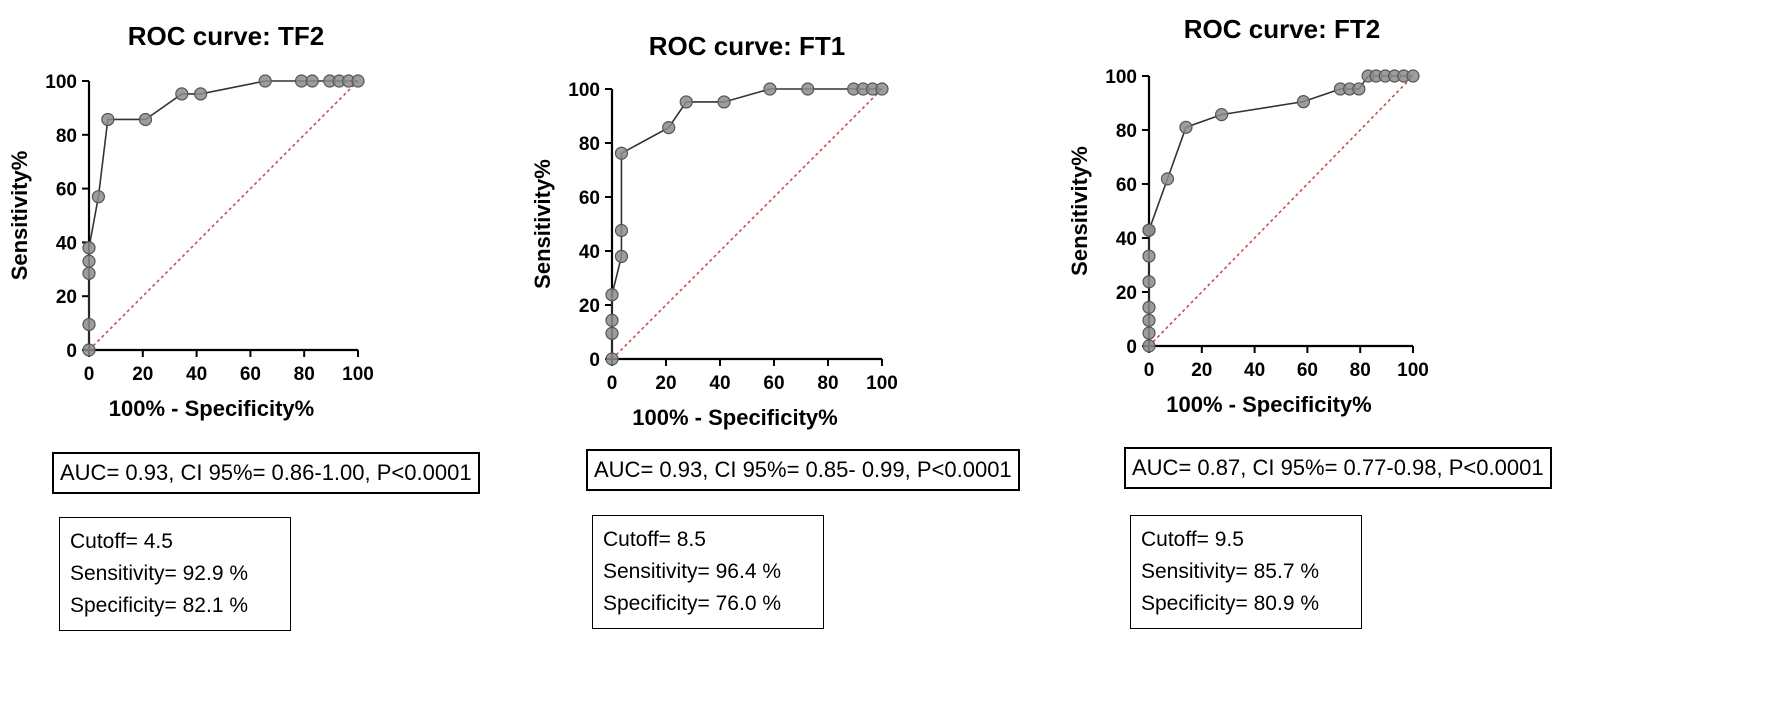 This screenshot has width=1772, height=718. What do you see at coordinates (159, 573) in the screenshot?
I see `sensitivity-value: Sensitivity= 92.9 %` at bounding box center [159, 573].